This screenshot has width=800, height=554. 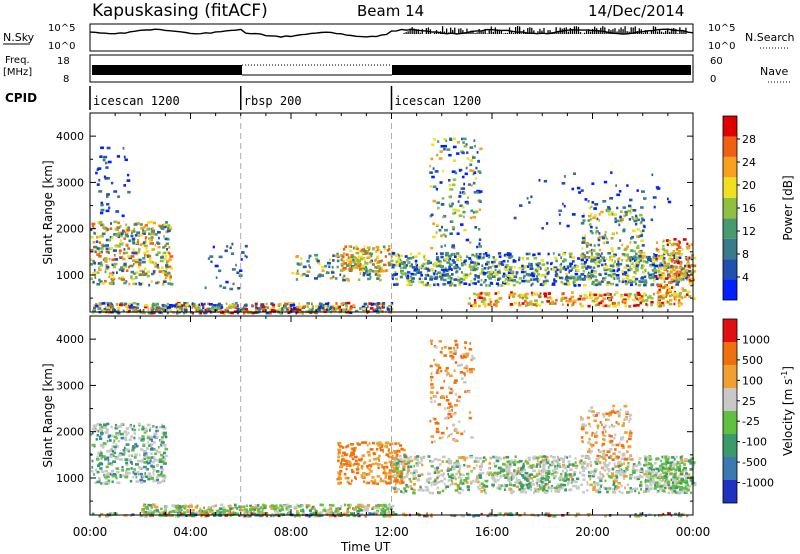 What do you see at coordinates (390, 11) in the screenshot?
I see `beam-title: Beam 14` at bounding box center [390, 11].